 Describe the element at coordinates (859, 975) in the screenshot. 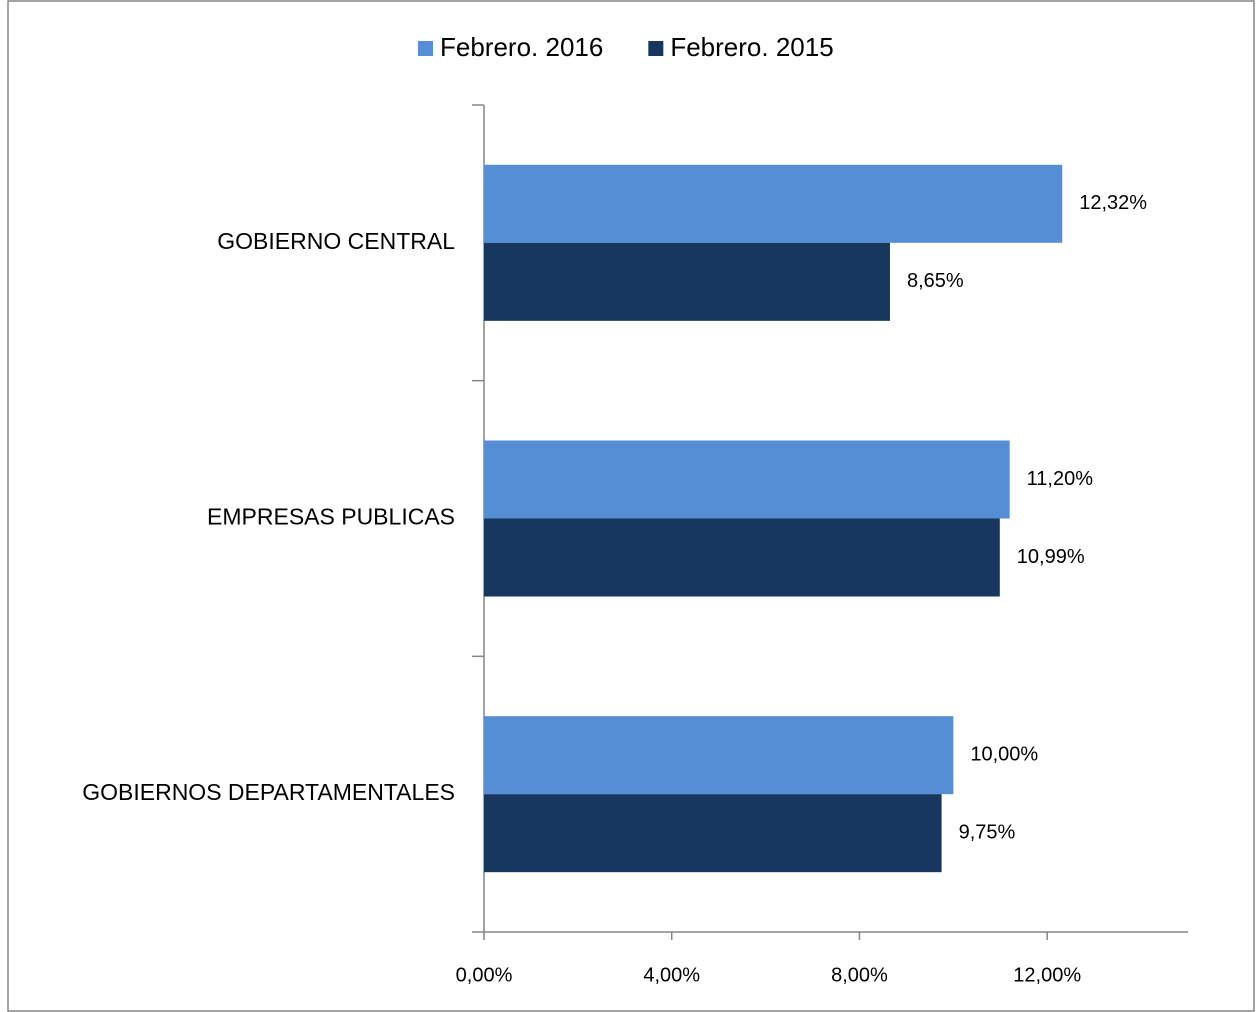

I see `x-tick-label: 8,00%` at that location.